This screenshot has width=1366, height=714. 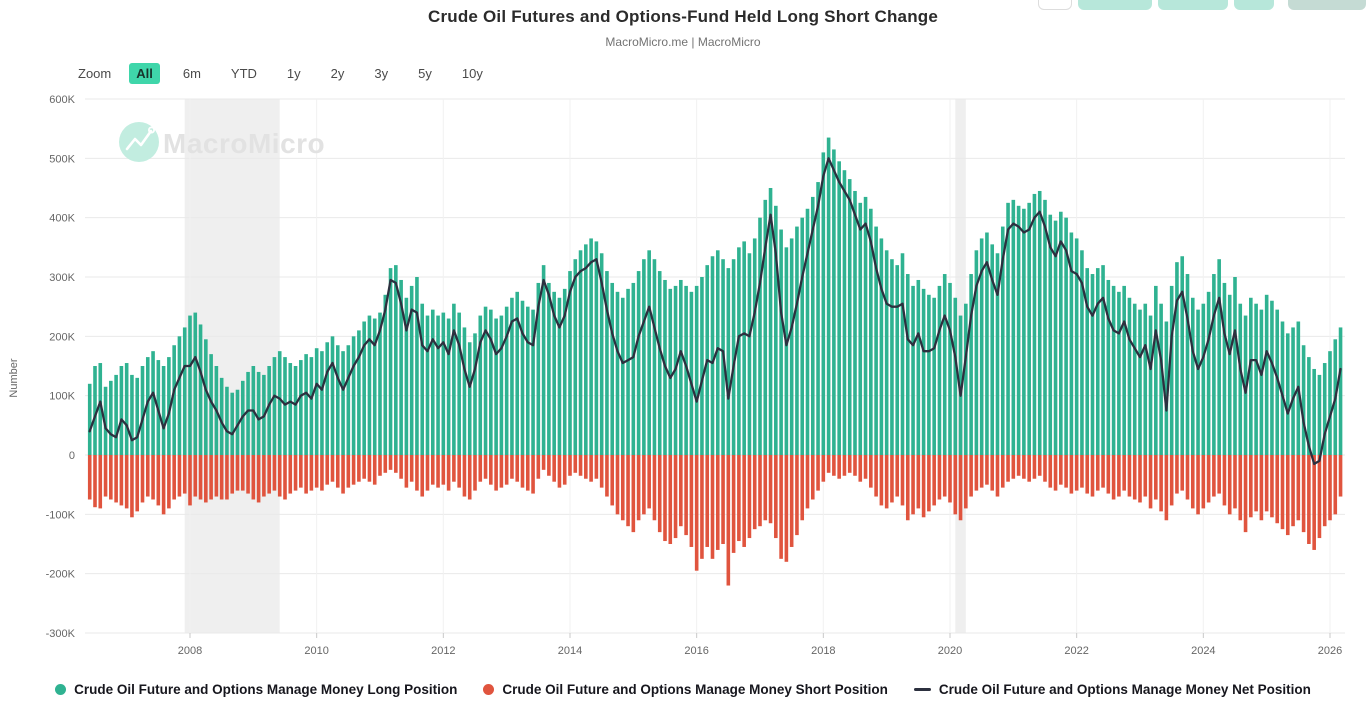 I want to click on range-button-2y: 2y, so click(x=337, y=73).